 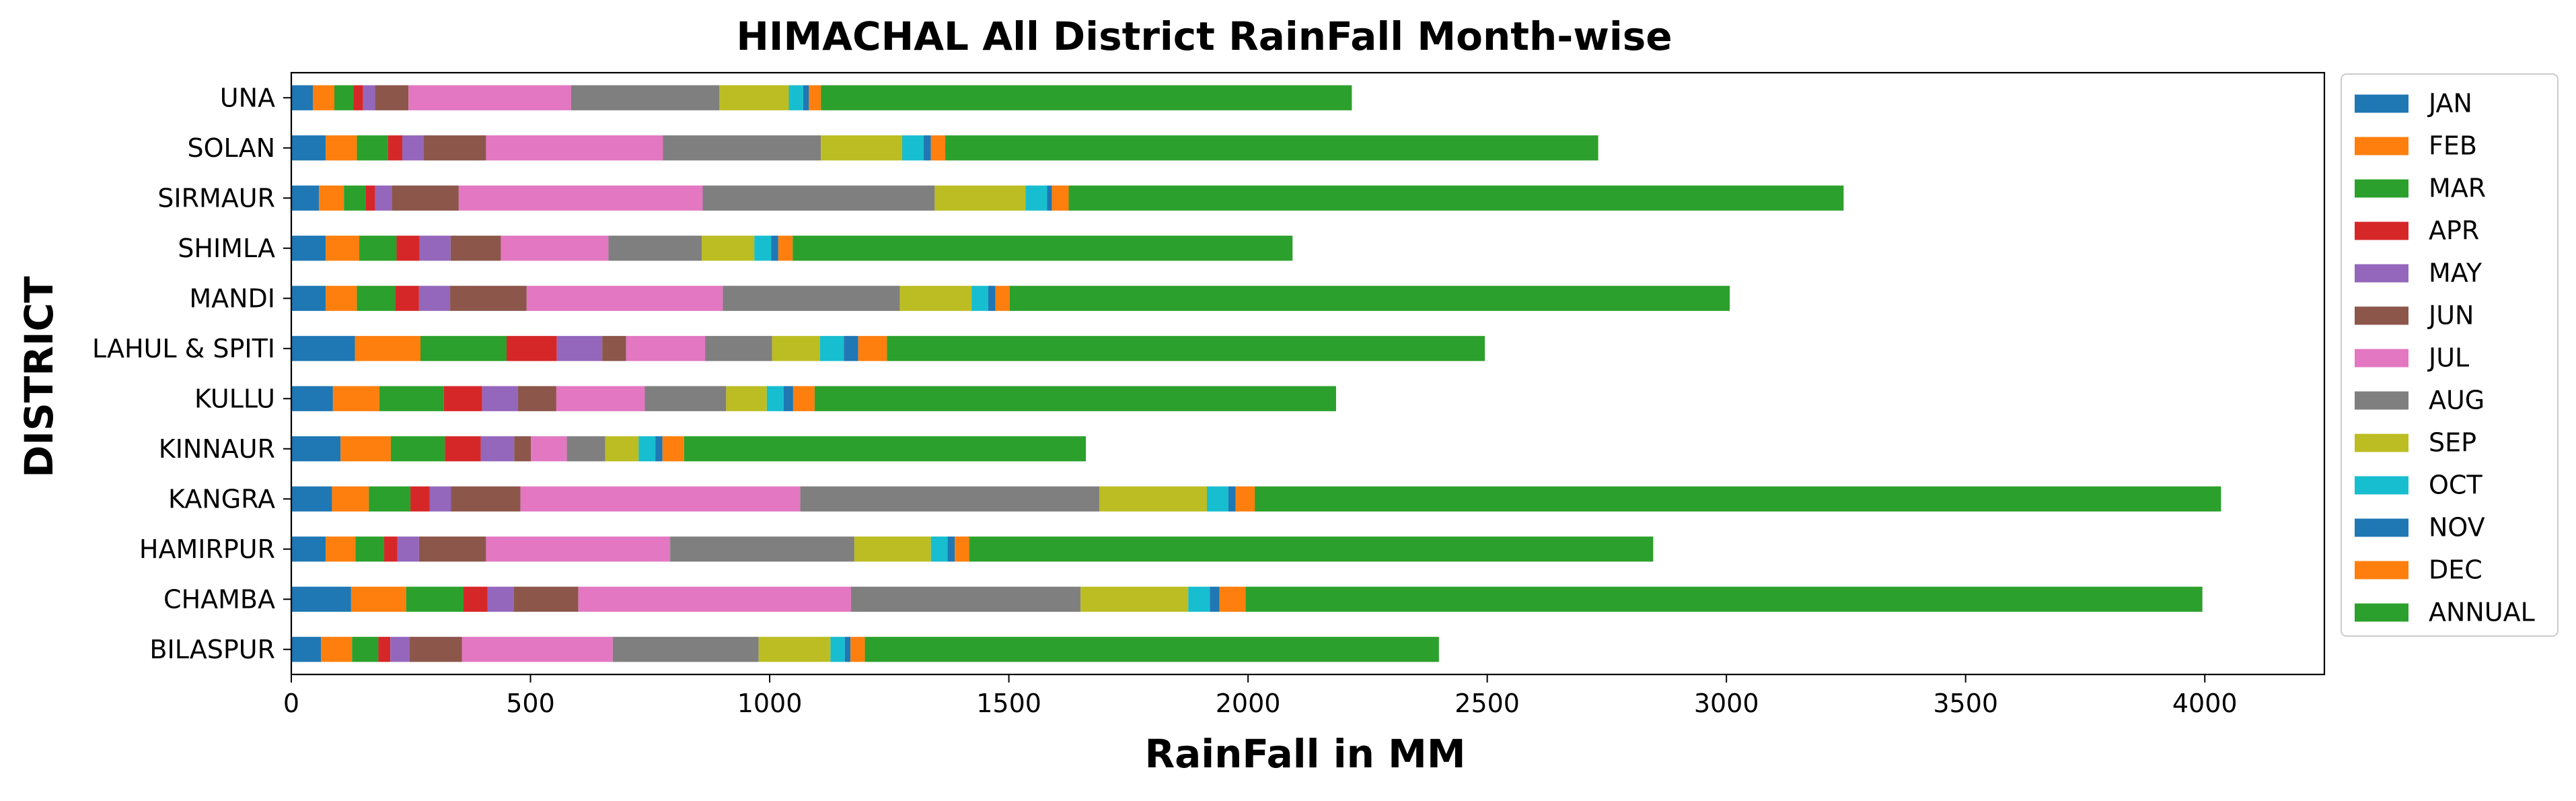 What do you see at coordinates (369, 549) in the screenshot?
I see `bar-segment-hamirpur-mar` at bounding box center [369, 549].